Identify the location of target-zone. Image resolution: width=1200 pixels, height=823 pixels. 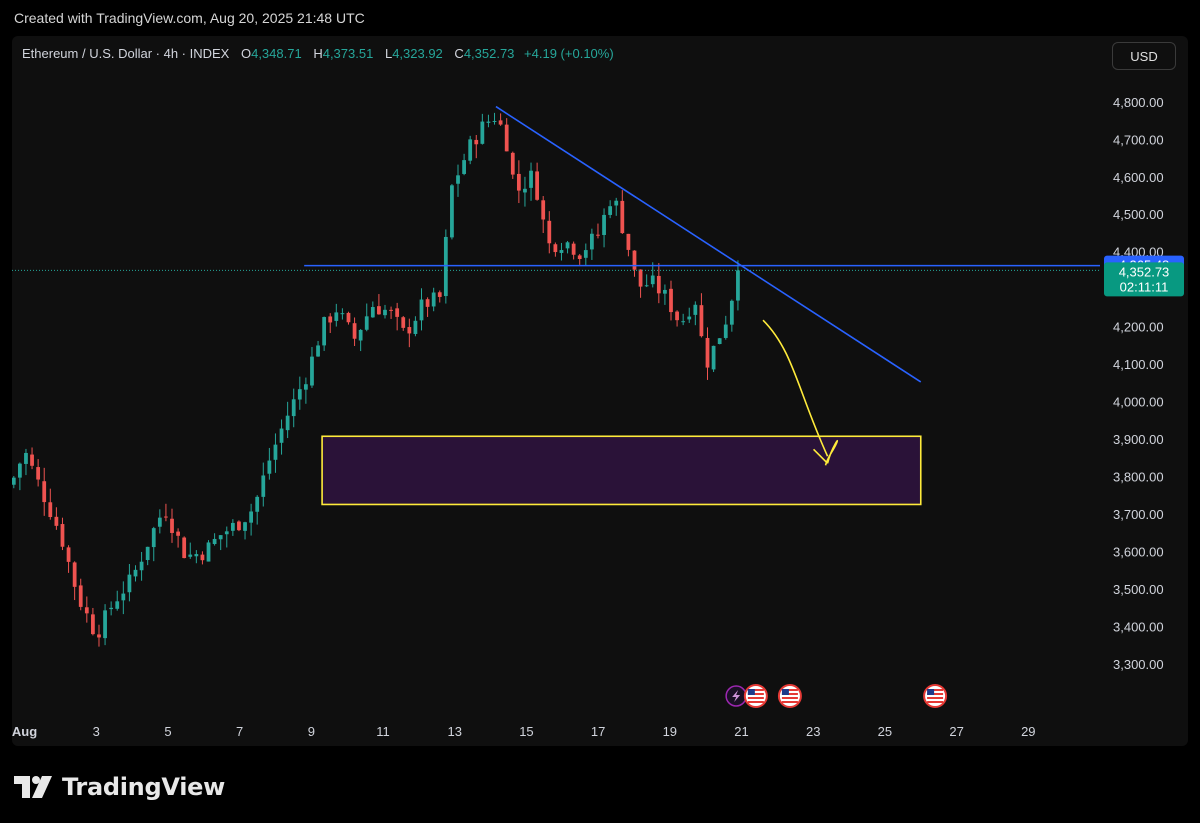
(621, 470).